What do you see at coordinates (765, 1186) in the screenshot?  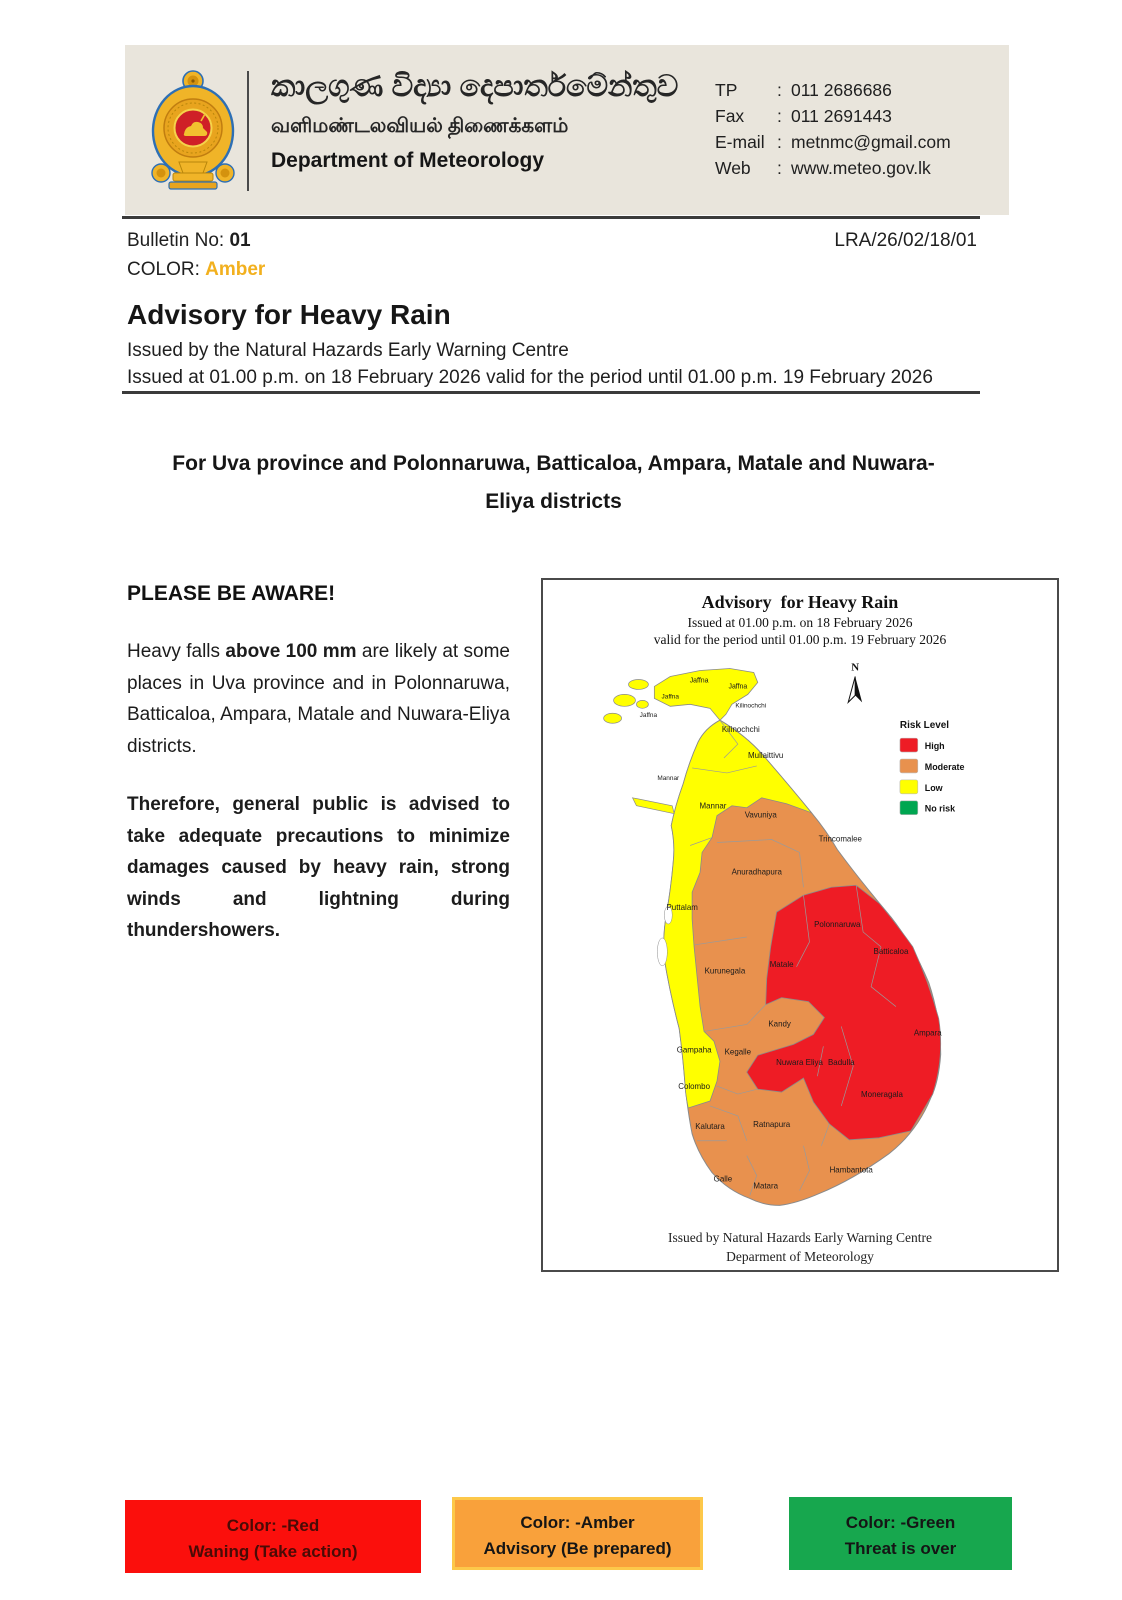 I see `district-label-matara: Matara` at bounding box center [765, 1186].